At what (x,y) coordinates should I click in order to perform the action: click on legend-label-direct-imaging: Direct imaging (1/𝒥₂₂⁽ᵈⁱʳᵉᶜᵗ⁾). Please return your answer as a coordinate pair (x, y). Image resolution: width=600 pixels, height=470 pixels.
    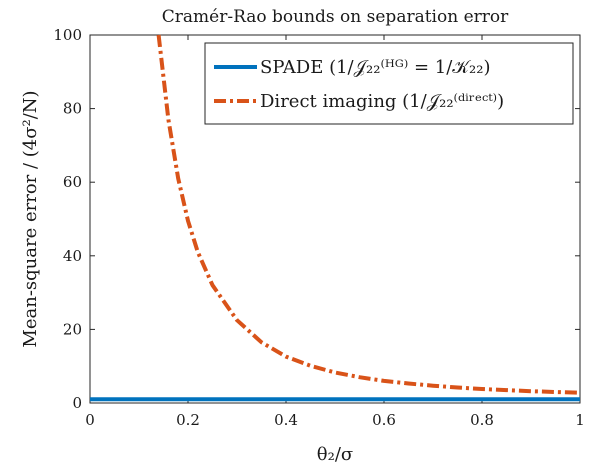
    Looking at the image, I should click on (382, 101).